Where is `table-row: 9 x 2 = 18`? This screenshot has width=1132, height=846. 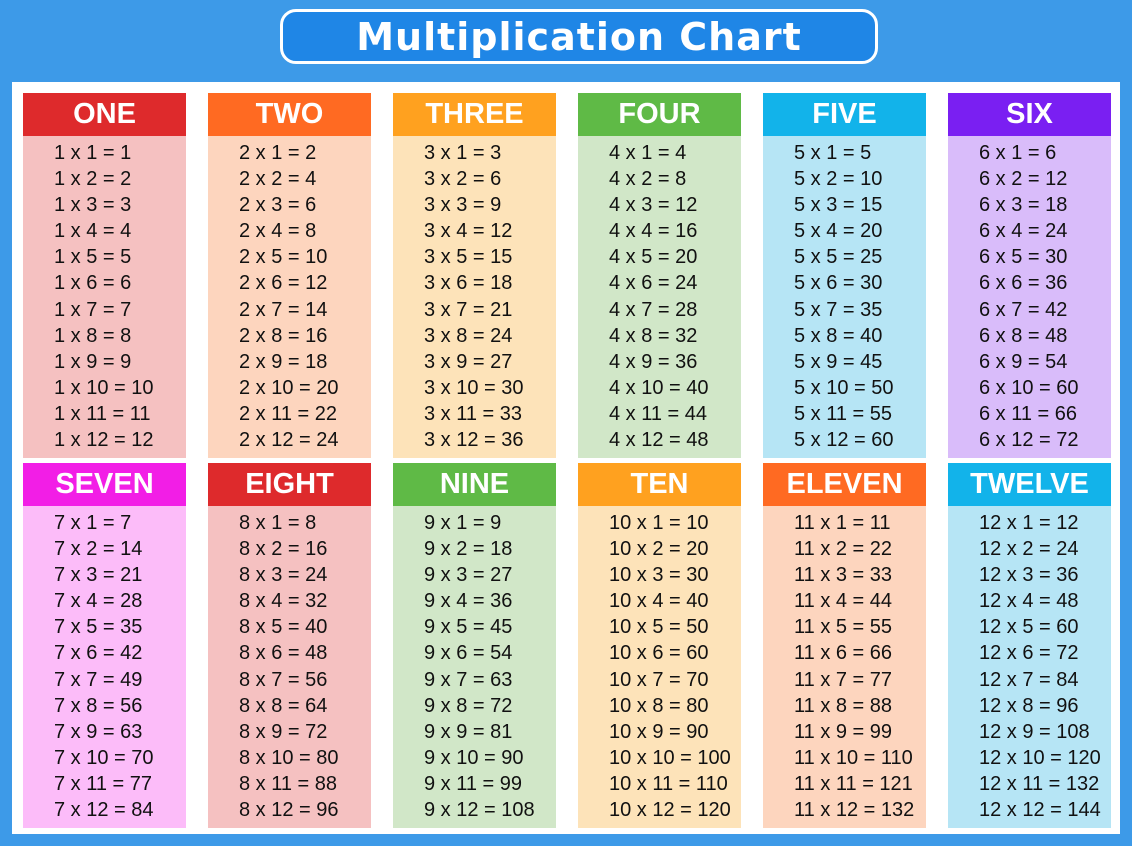
table-row: 9 x 2 = 18 is located at coordinates (468, 549).